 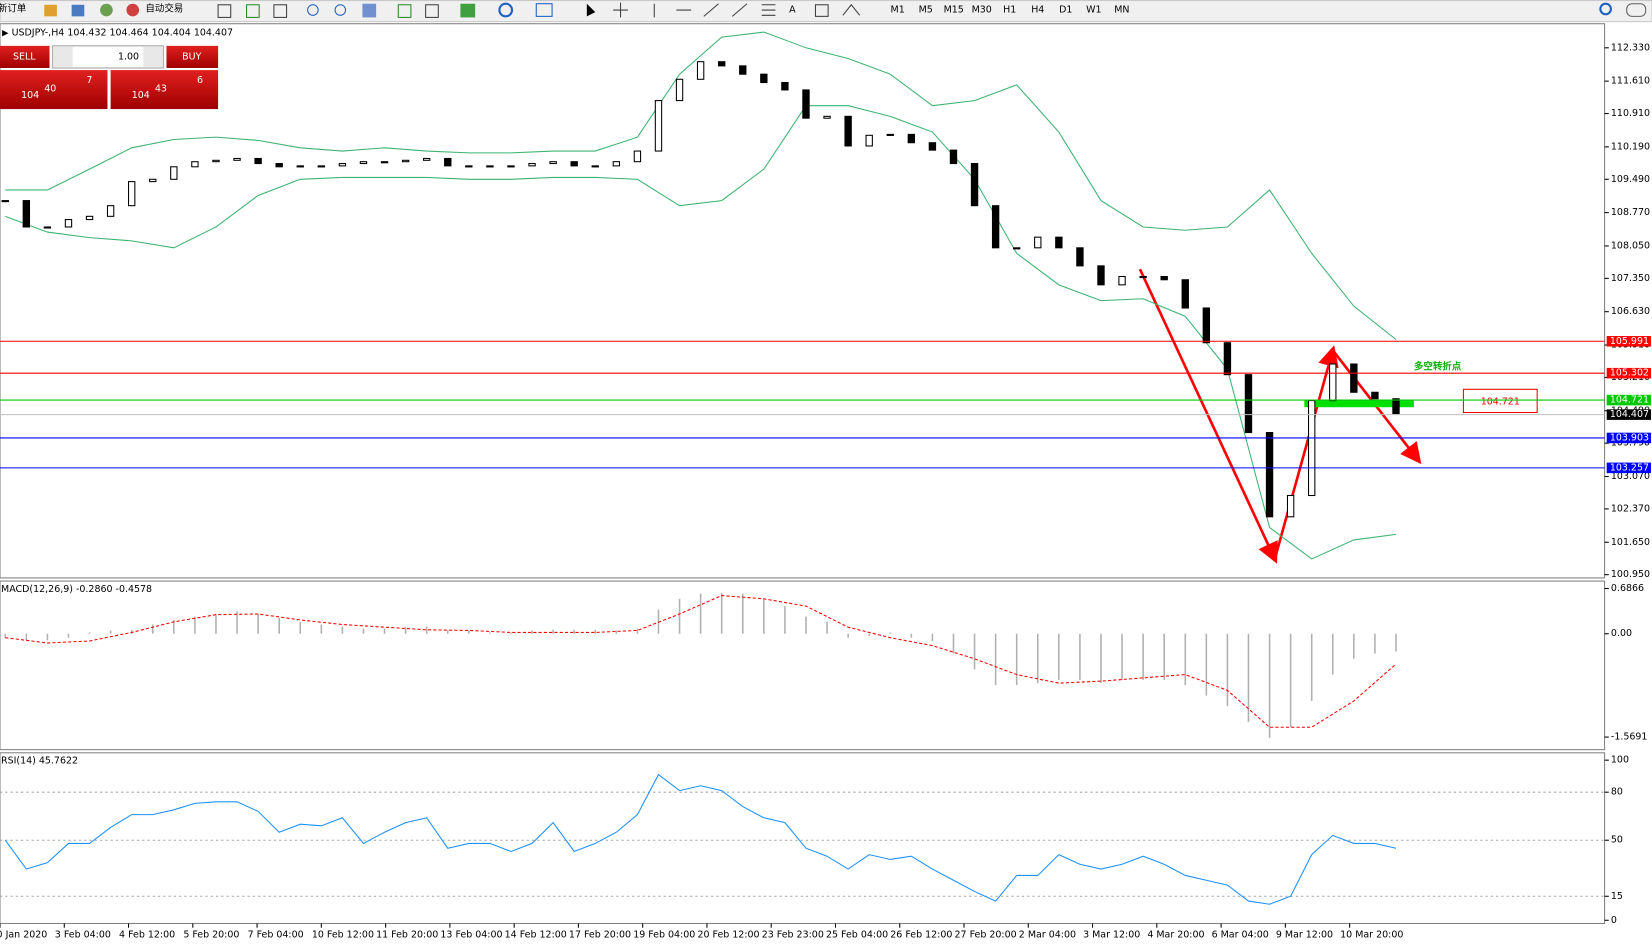 What do you see at coordinates (54, 90) in the screenshot?
I see `bid-box` at bounding box center [54, 90].